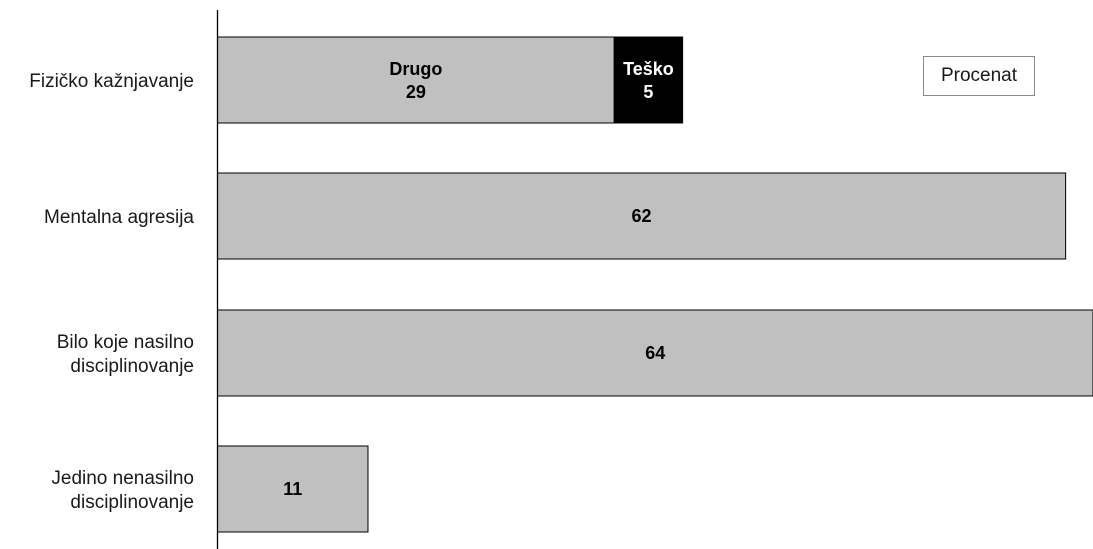 This screenshot has width=1093, height=549. I want to click on category-label-3: Bilo koje nasilno disciplinovanje, so click(125, 354).